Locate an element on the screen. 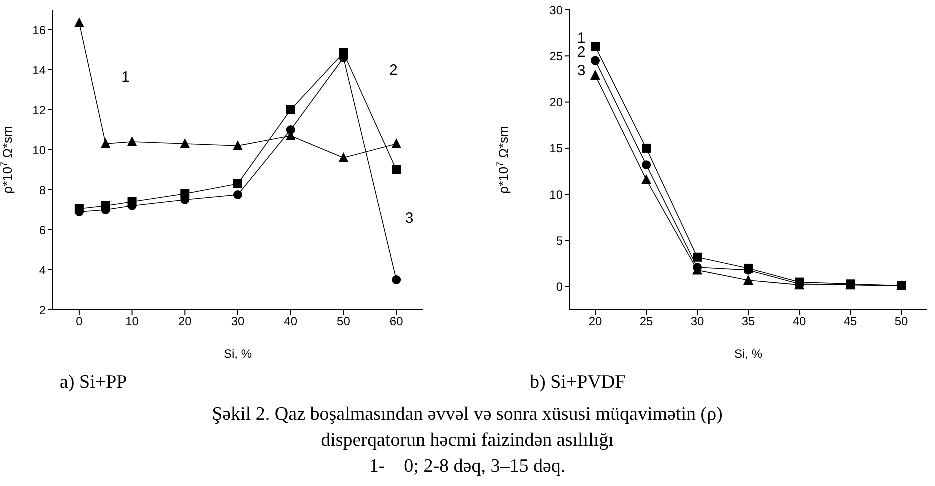  y-tick-label: 14 is located at coordinates (39, 70).